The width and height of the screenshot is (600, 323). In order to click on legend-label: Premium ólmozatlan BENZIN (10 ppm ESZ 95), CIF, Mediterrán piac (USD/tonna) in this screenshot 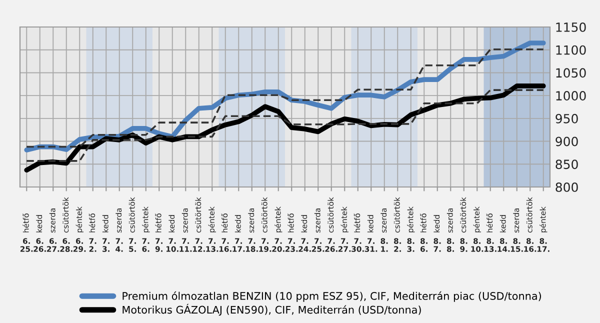, I will do `click(331, 296)`.